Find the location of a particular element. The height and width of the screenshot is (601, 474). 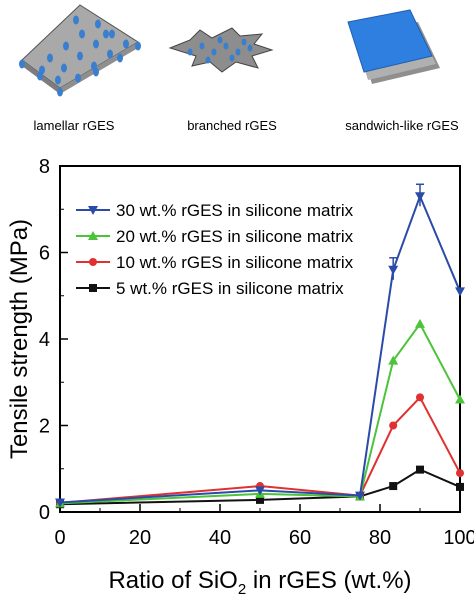

legend-label: 10 wt.% rGES in silicone matrix is located at coordinates (235, 262).